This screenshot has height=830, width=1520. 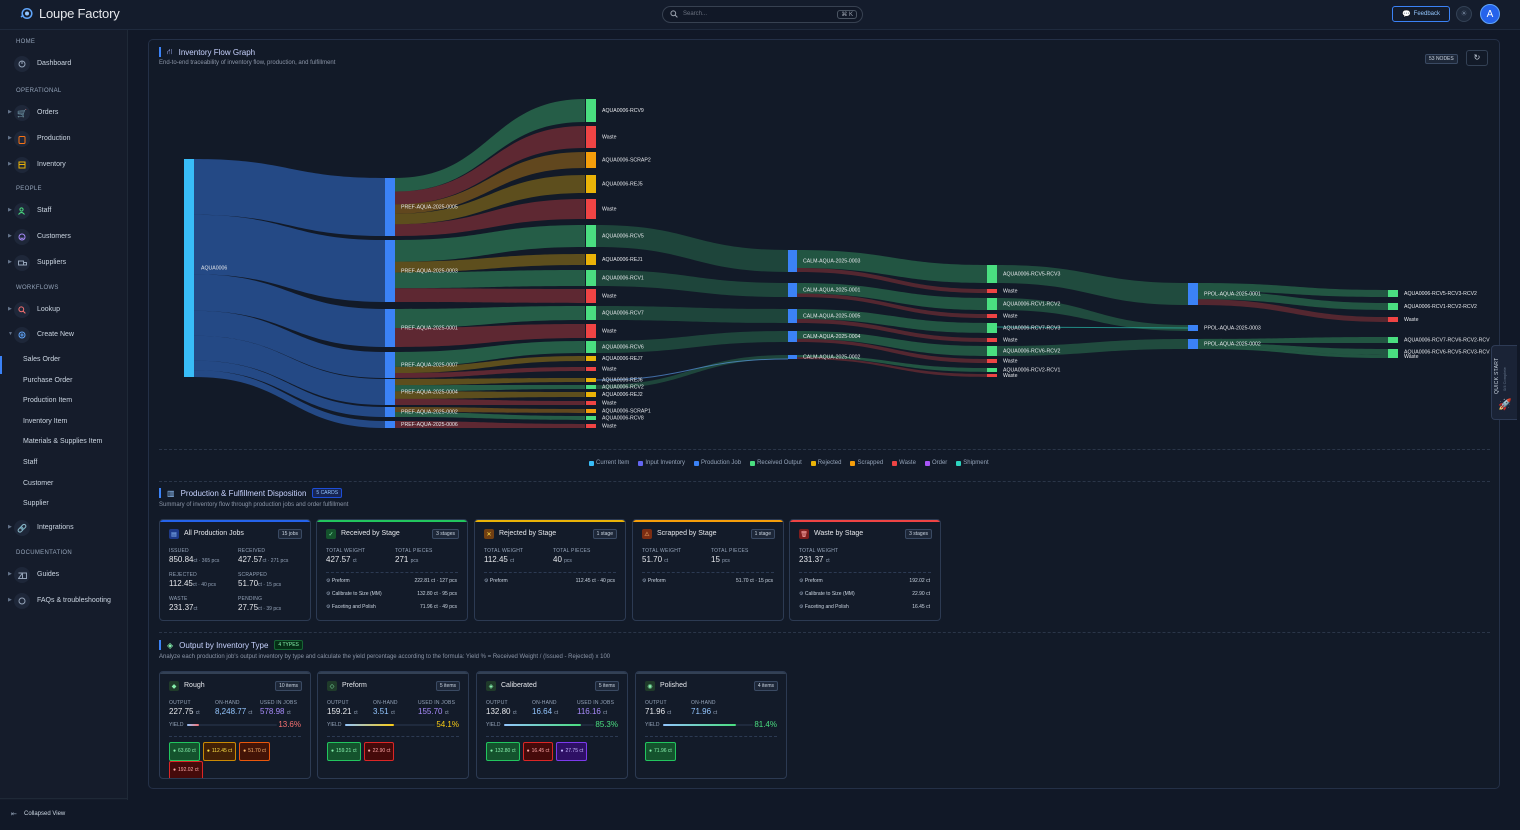 What do you see at coordinates (1464, 14) in the screenshot?
I see `theme-toggle-icon: ☀` at bounding box center [1464, 14].